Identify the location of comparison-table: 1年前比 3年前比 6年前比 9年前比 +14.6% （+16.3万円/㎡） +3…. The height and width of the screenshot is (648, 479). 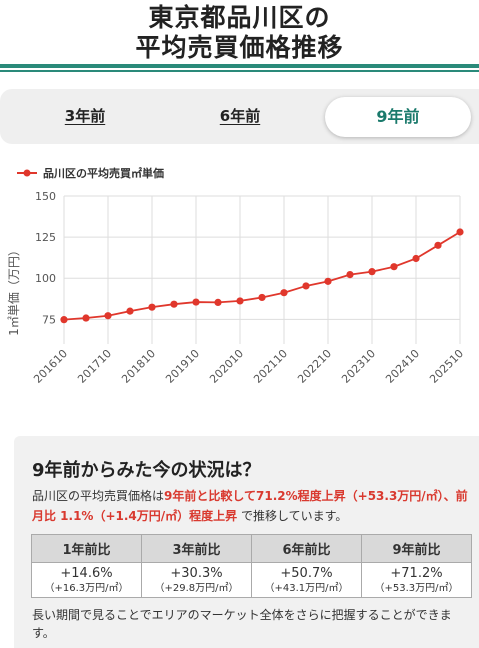
(251, 566).